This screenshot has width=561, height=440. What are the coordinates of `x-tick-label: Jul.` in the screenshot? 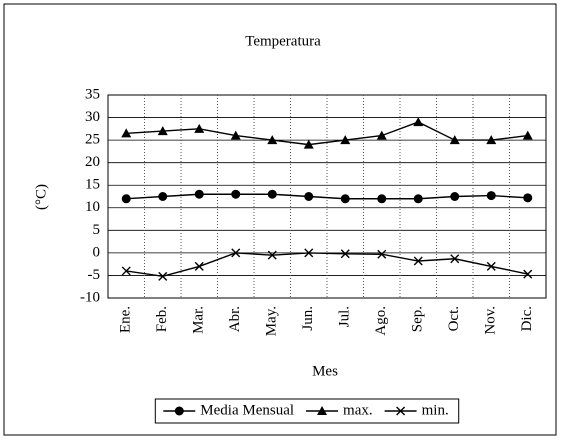 It's located at (345, 316).